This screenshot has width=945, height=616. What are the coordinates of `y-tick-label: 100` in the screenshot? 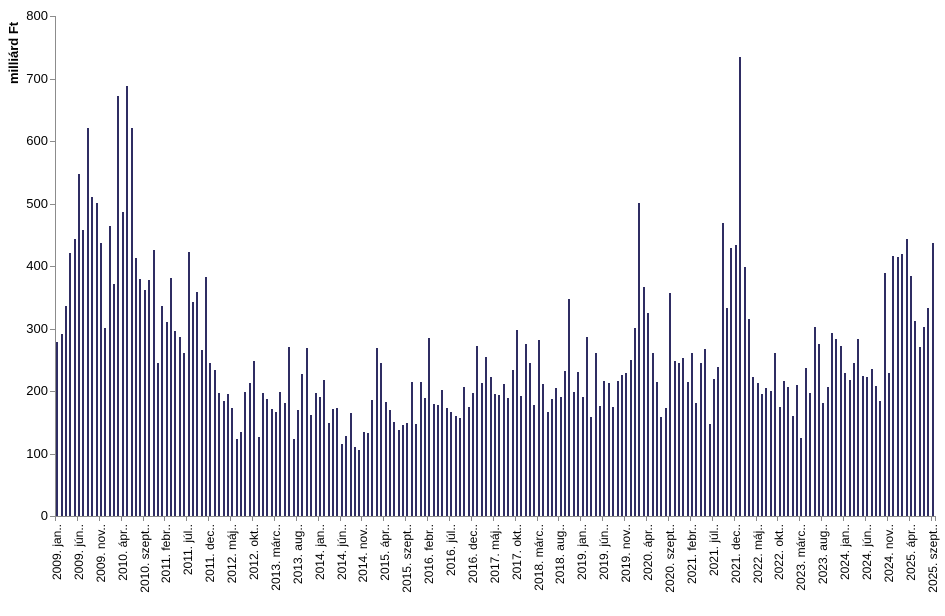 It's located at (37, 453).